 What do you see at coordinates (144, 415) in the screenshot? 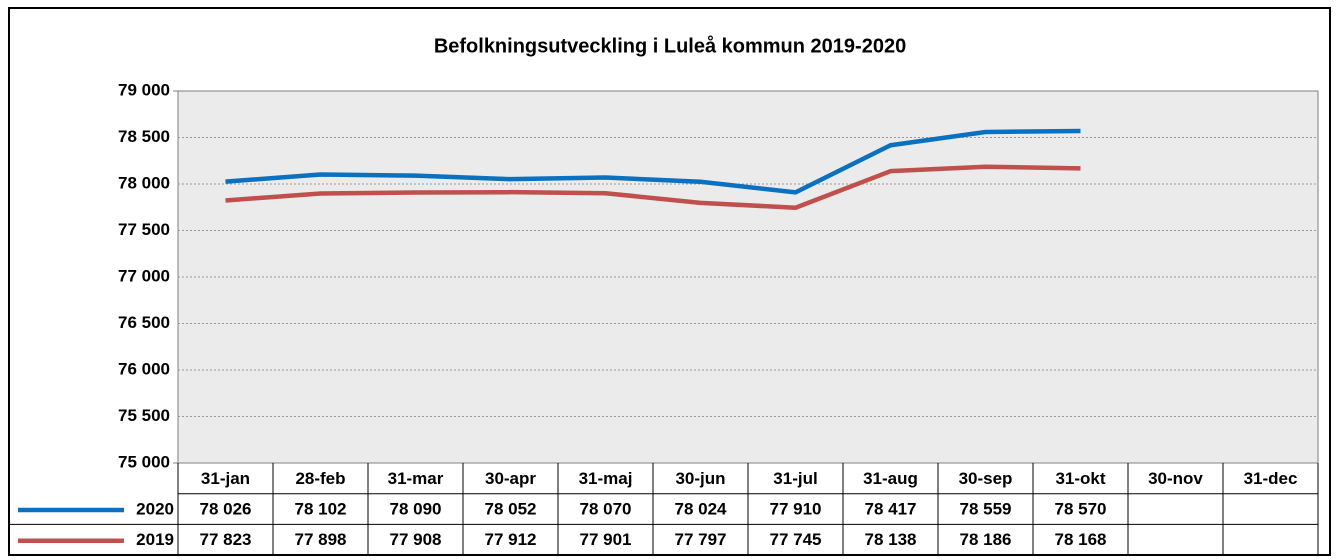
I see `y-tick-label: 75 500` at bounding box center [144, 415].